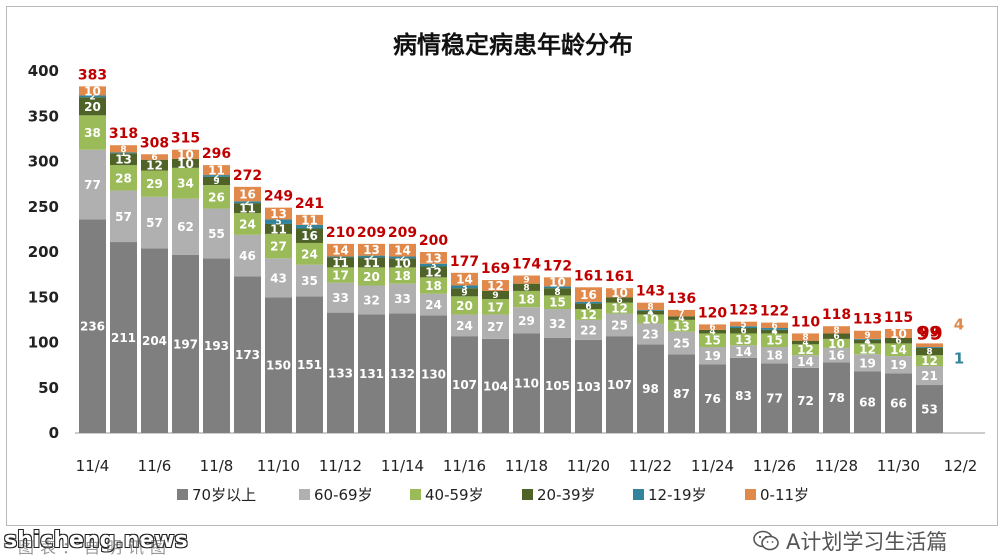  I want to click on segment-label: 22, so click(588, 330).